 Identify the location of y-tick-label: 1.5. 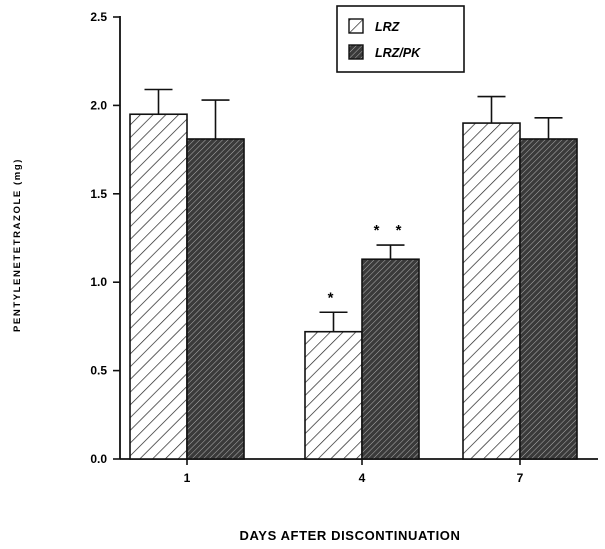
(98, 194).